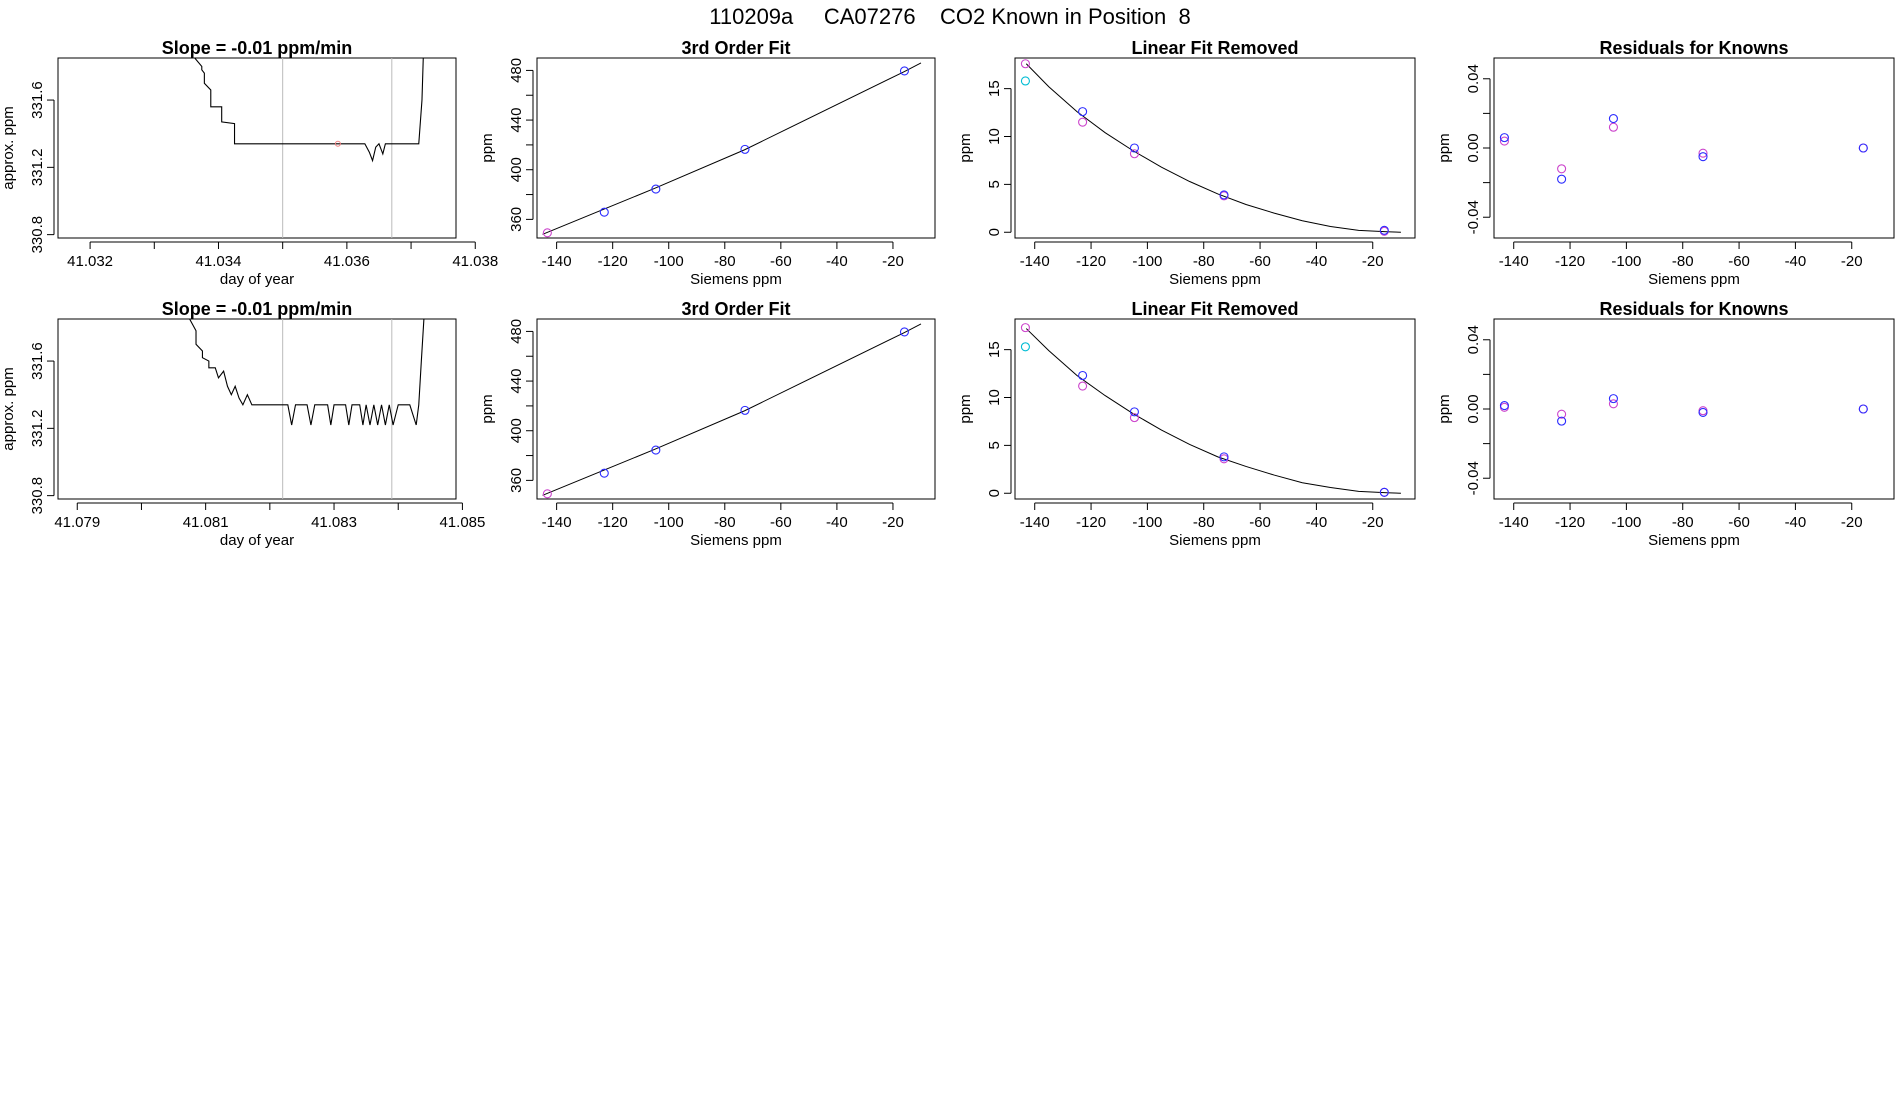 This screenshot has width=1900, height=1100. Describe the element at coordinates (994, 445) in the screenshot. I see `y-tick-label: 5` at that location.